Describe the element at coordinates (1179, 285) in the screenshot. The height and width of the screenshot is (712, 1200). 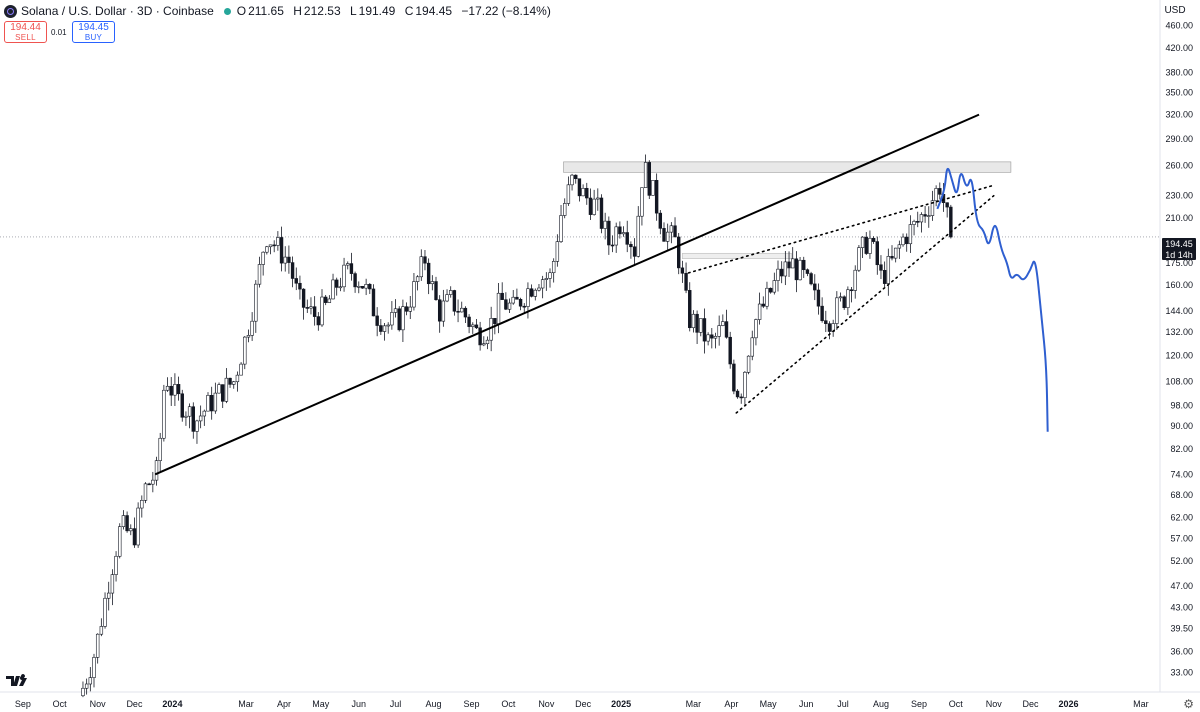
I see `price-tick-label: 160.00` at that location.